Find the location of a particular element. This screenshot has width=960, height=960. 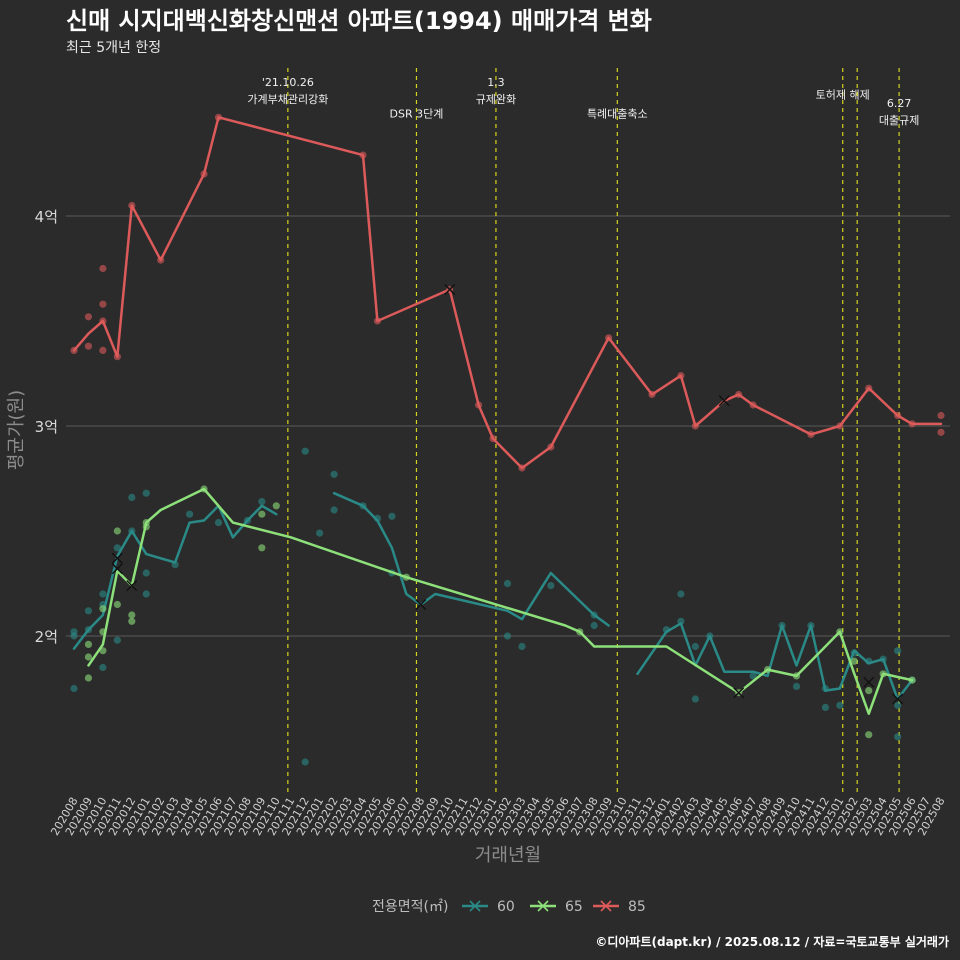

event-label: 1.3 is located at coordinates (496, 82).